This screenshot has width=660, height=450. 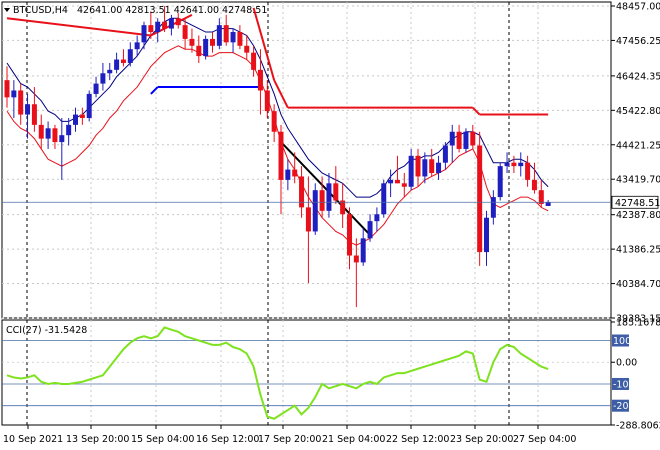 What do you see at coordinates (227, 439) in the screenshot?
I see `time-tick-label: 16 Sep 12:00` at bounding box center [227, 439].